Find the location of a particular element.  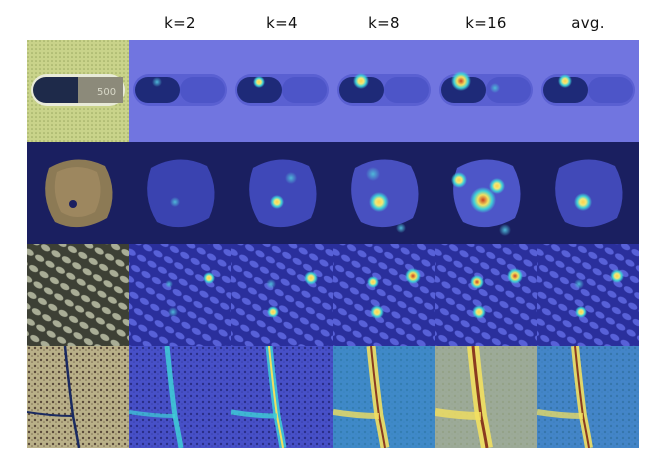

wood-heatmap-k8 is located at coordinates (384, 397).